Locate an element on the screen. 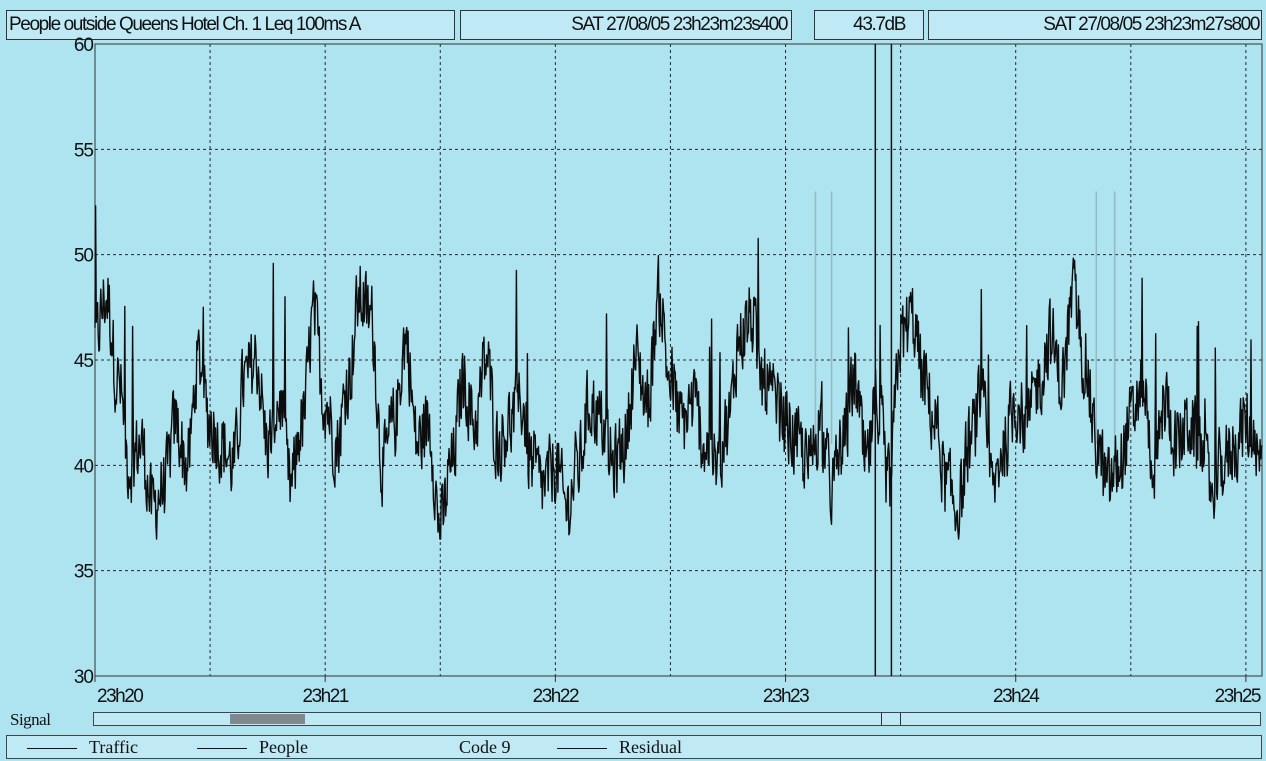 The height and width of the screenshot is (761, 1266). end-time-field: SAT 27/08/05 23h23m27s800 is located at coordinates (1095, 25).